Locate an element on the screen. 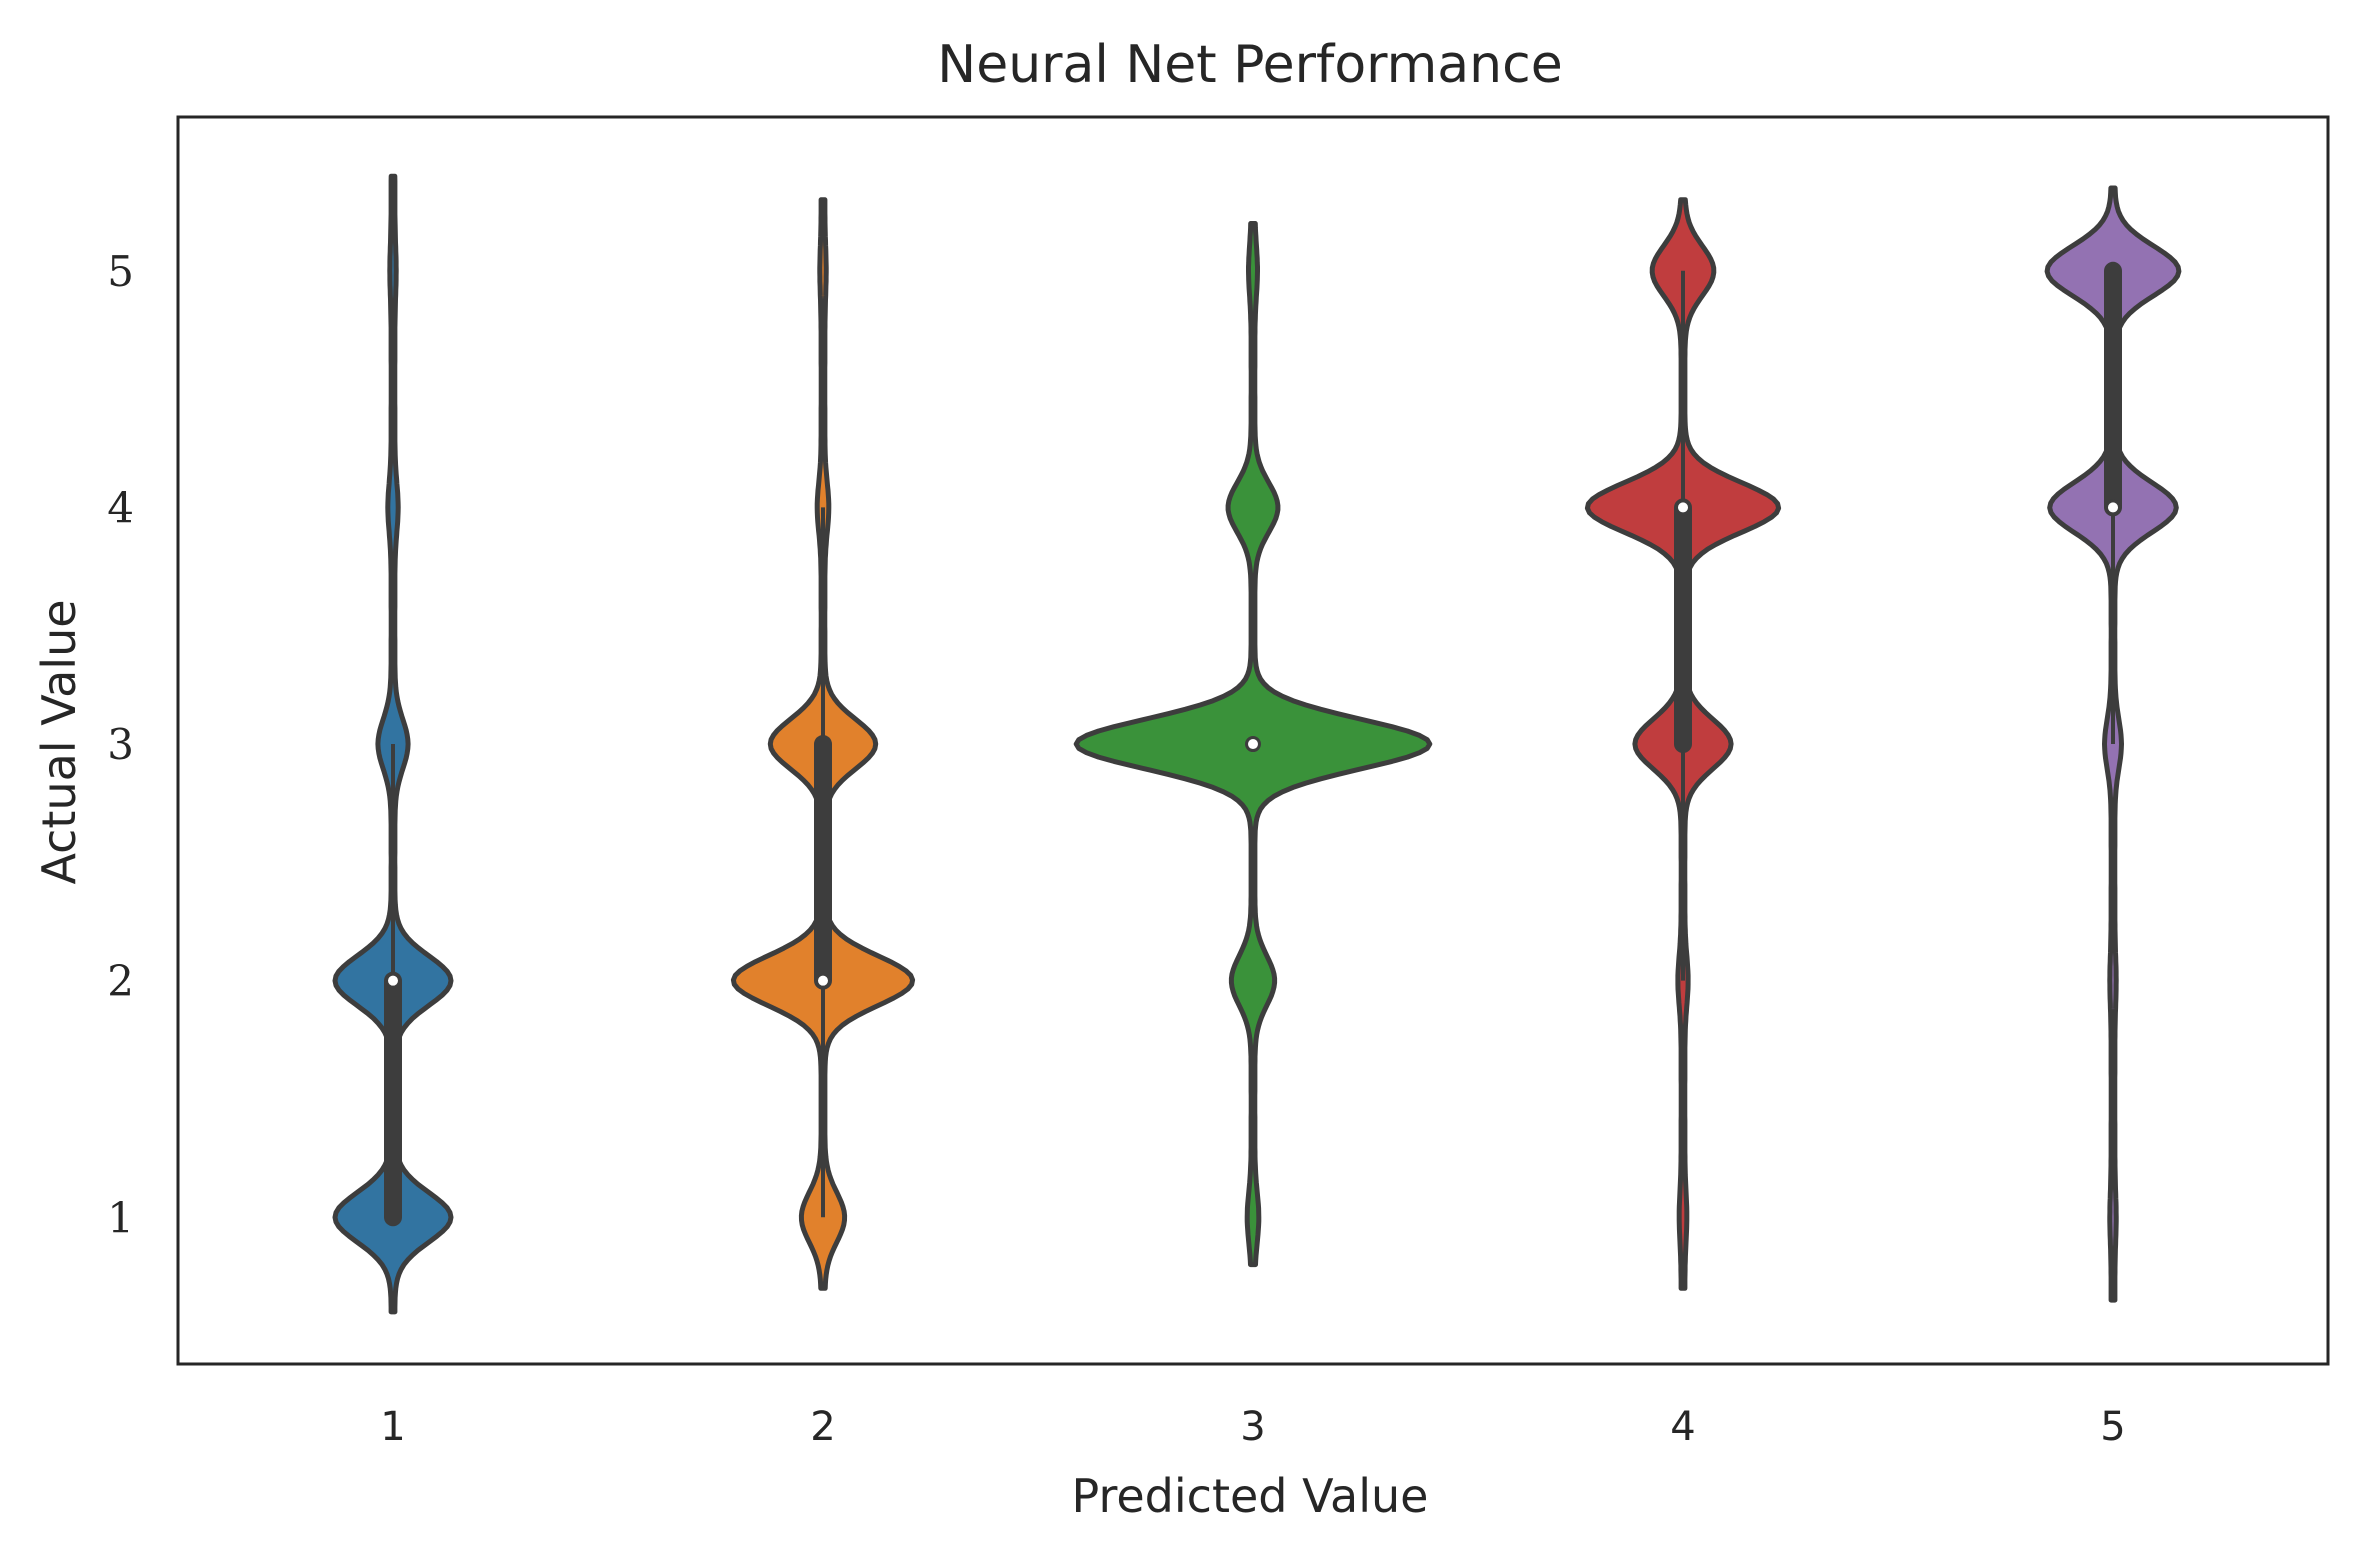 The image size is (2360, 1560). x-tick-label: 3 is located at coordinates (1252, 1427).